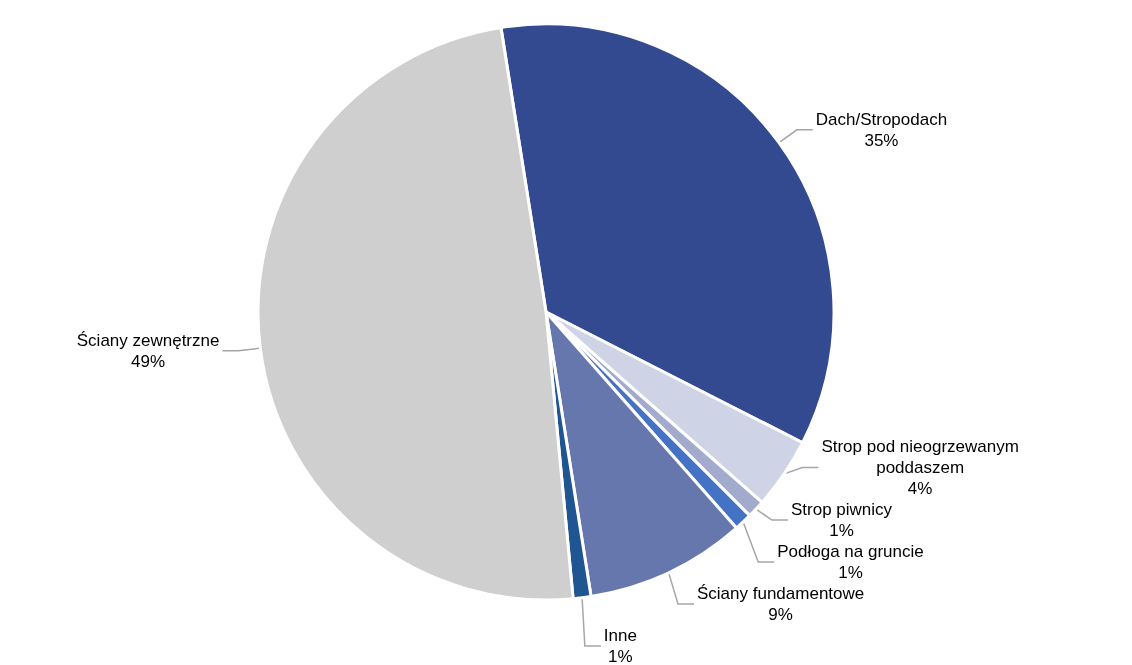 Image resolution: width=1132 pixels, height=665 pixels. What do you see at coordinates (148, 361) in the screenshot?
I see `data-label: 49%` at bounding box center [148, 361].